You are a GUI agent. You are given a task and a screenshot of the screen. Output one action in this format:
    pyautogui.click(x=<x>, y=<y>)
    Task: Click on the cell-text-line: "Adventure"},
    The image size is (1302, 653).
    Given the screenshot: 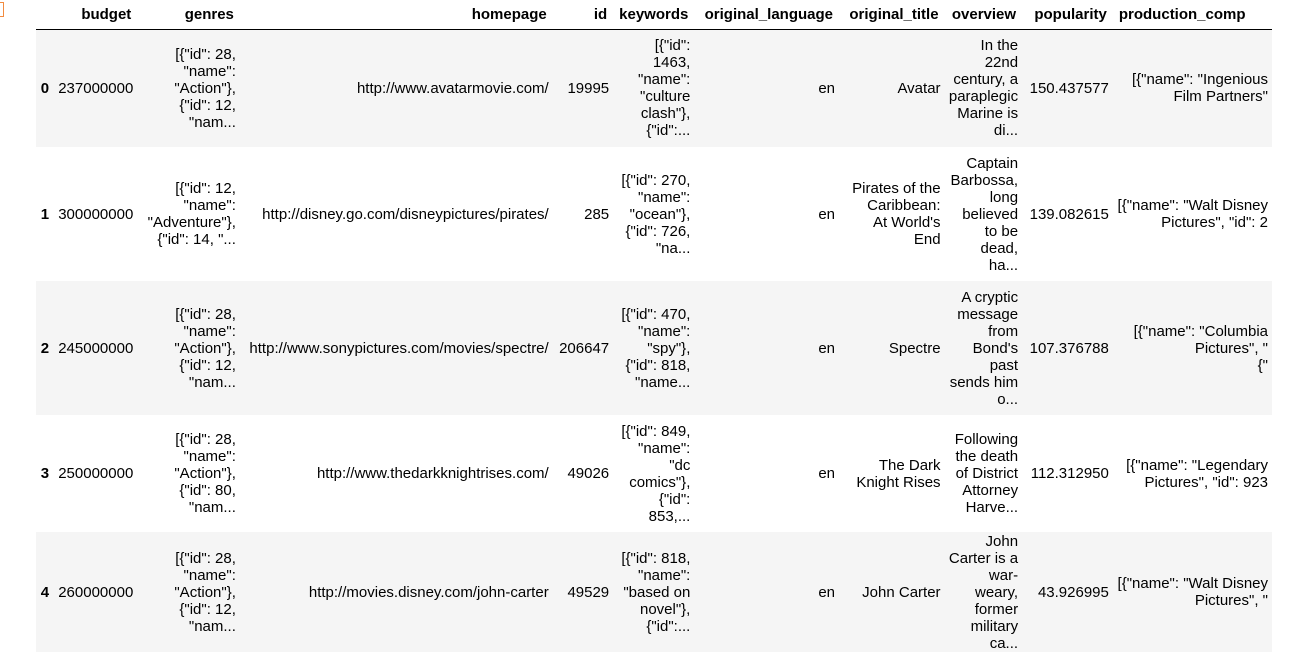 What is the action you would take?
    pyautogui.click(x=191, y=222)
    